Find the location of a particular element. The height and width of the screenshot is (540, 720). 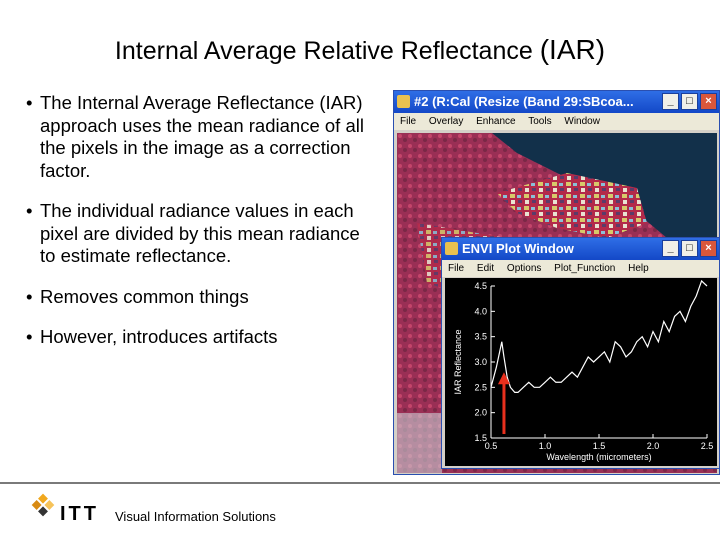

spectrum-series-line is located at coordinates (599, 336).